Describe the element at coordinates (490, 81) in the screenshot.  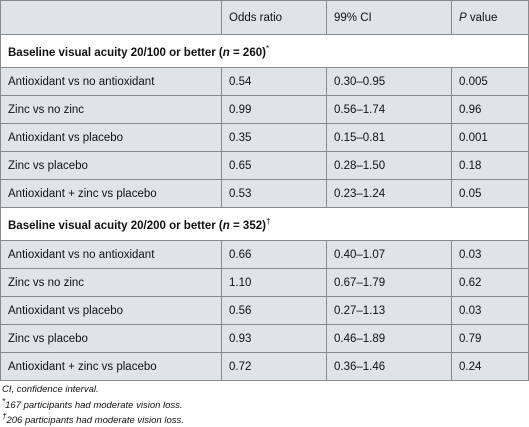
I see `cell-p-value: 0.005` at that location.